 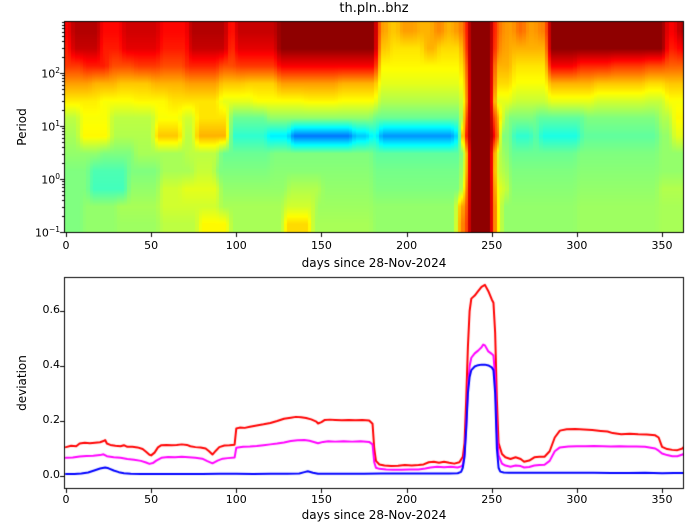 What do you see at coordinates (51, 474) in the screenshot?
I see `bottom-y-tick-label: 0.0` at bounding box center [51, 474].